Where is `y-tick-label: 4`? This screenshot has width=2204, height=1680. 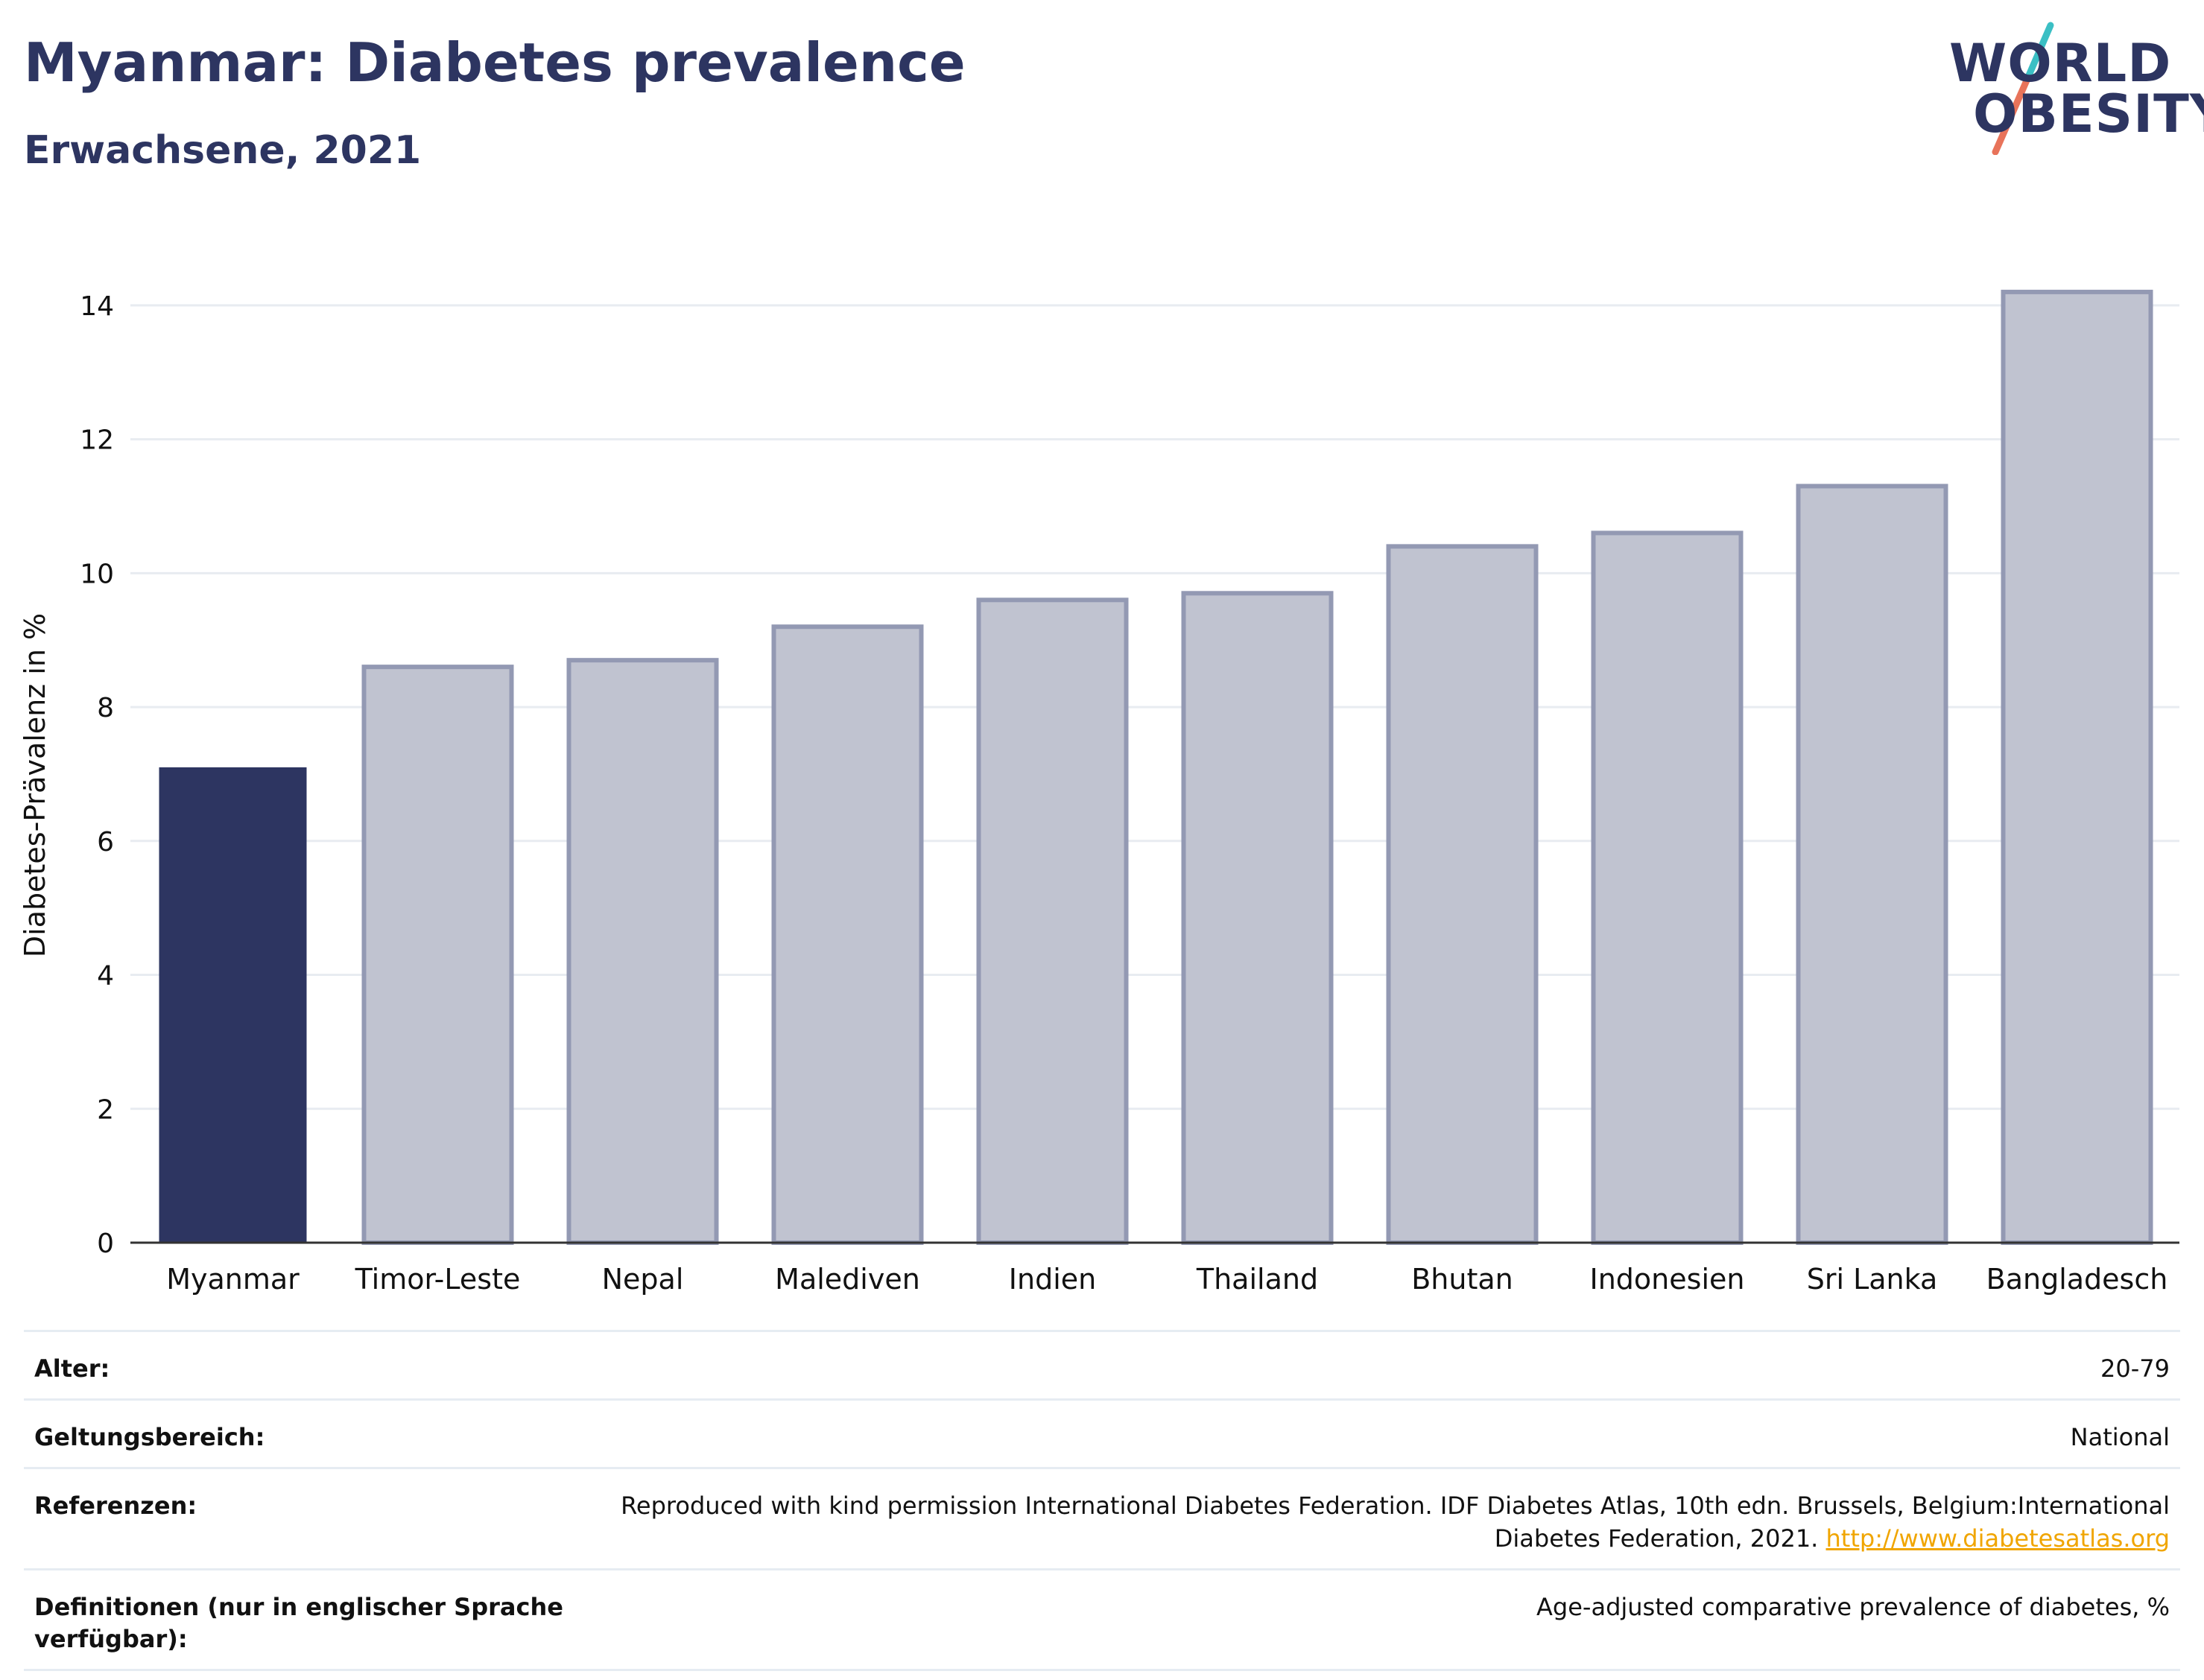
y-tick-label: 4 is located at coordinates (105, 976).